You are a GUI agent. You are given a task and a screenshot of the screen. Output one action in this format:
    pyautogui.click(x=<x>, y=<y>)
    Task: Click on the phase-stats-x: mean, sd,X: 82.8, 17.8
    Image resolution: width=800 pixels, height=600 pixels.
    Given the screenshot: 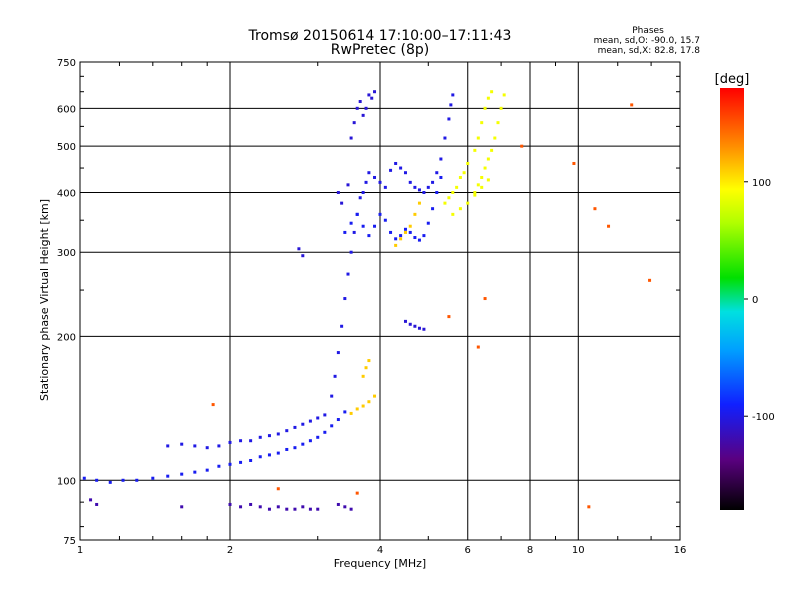 What is the action you would take?
    pyautogui.click(x=649, y=51)
    